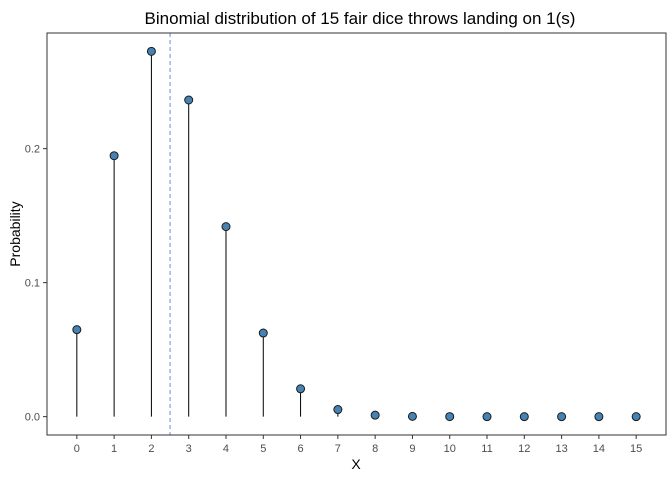 The height and width of the screenshot is (480, 672). I want to click on y-tick-label-0.0: 0.0, so click(32, 418).